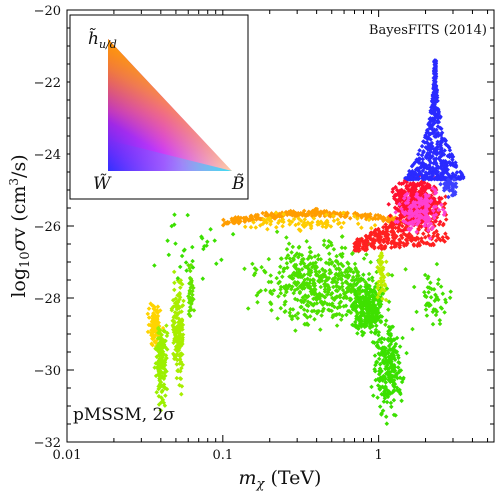 This screenshot has width=500, height=500. Describe the element at coordinates (222, 455) in the screenshot. I see `x-tick-label: 0.1` at that location.